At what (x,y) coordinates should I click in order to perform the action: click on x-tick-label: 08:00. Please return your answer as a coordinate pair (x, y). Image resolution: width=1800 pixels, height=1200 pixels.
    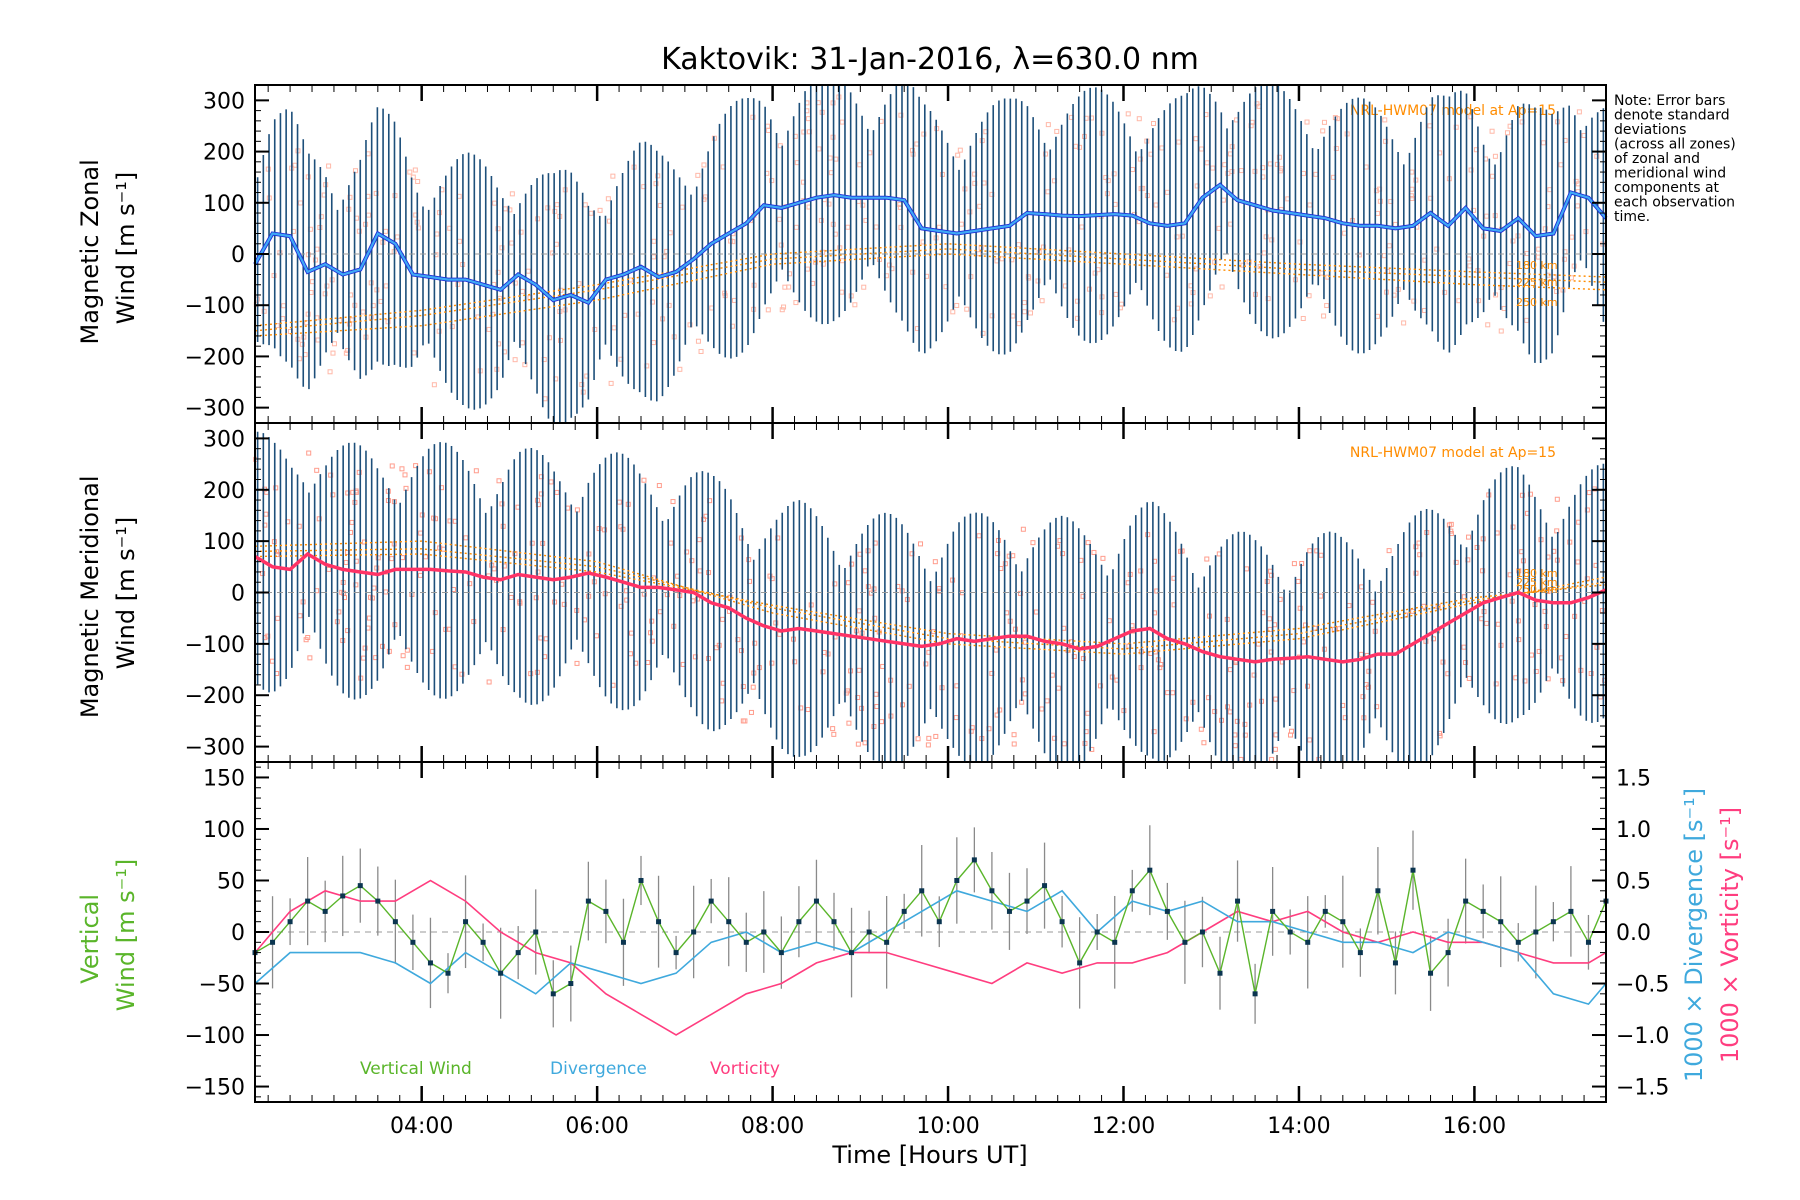
    Looking at the image, I should click on (772, 1126).